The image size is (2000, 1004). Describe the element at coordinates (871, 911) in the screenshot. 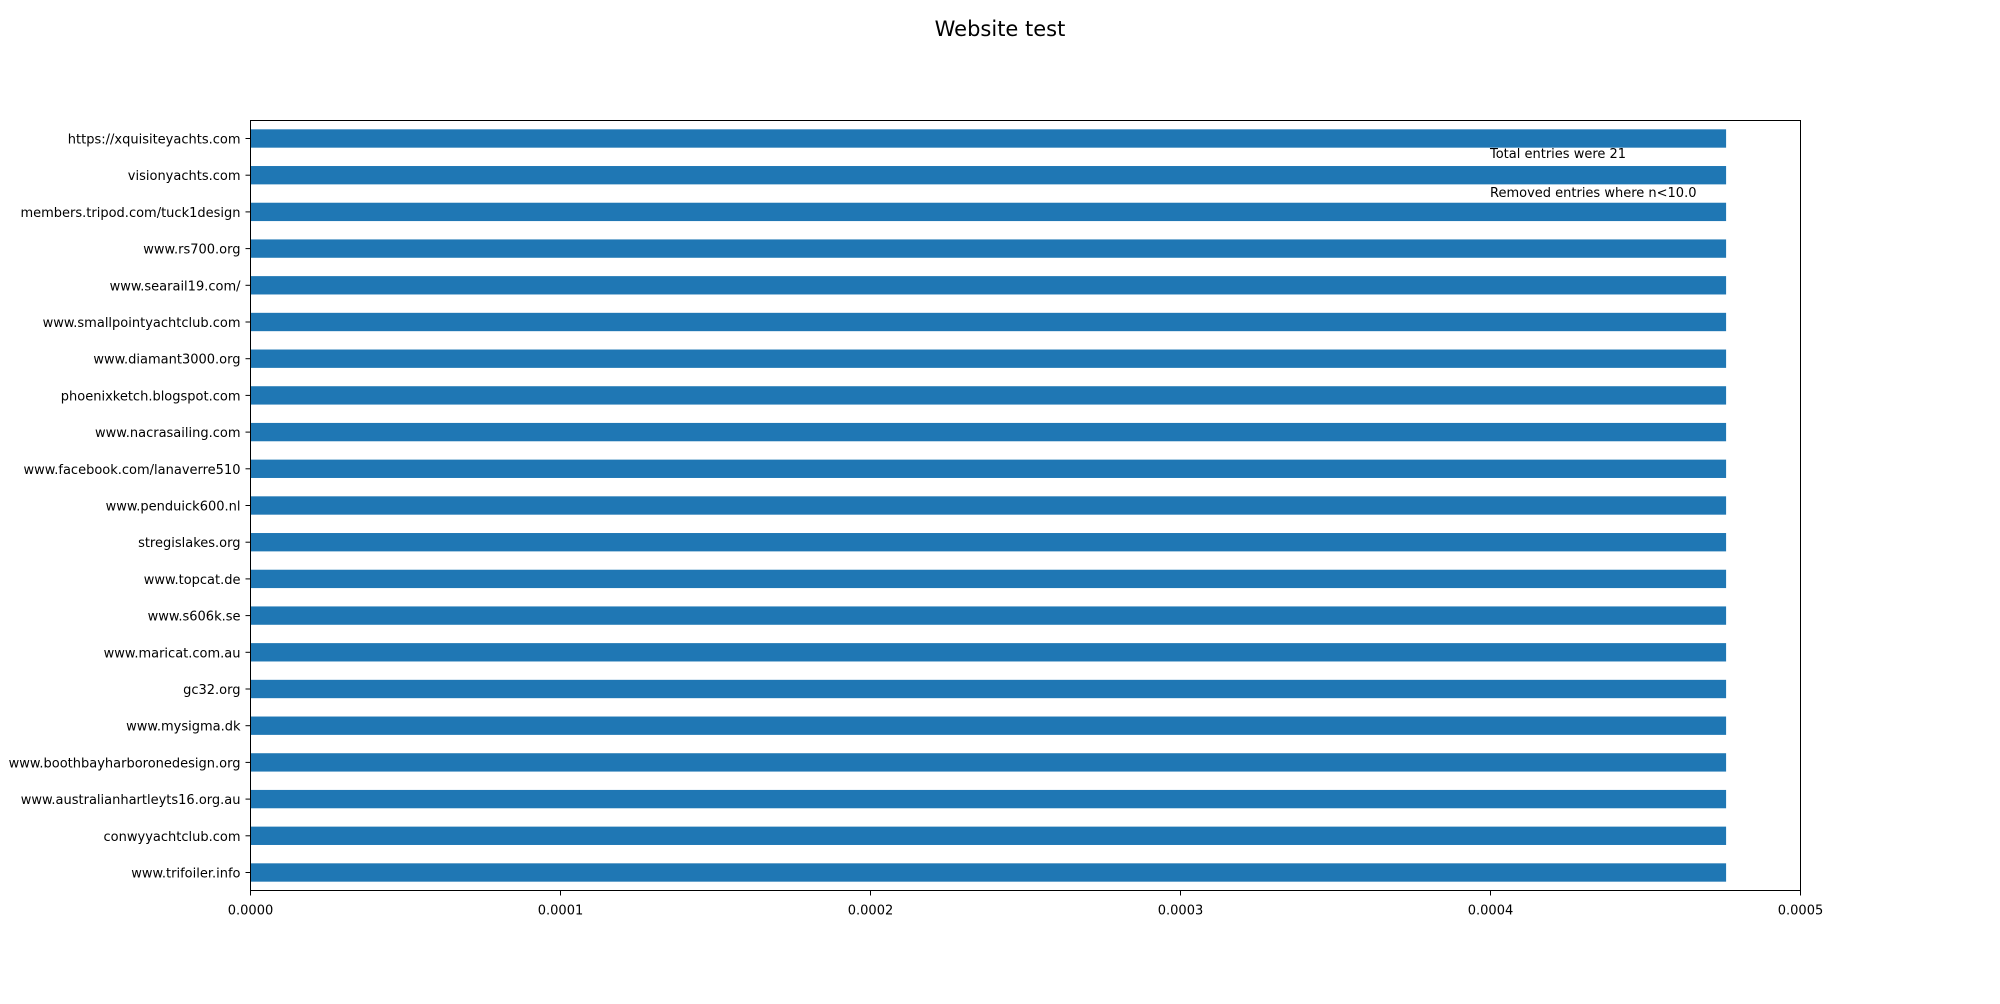

I see `x-tick-label: 0.0002` at that location.